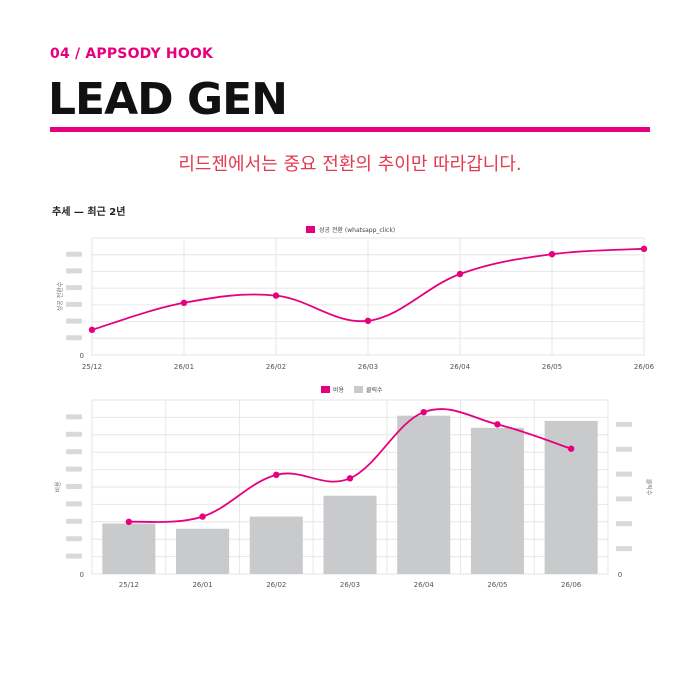 This screenshot has width=700, height=700. Describe the element at coordinates (58, 487) in the screenshot. I see `y-axis-title: 비용` at that location.